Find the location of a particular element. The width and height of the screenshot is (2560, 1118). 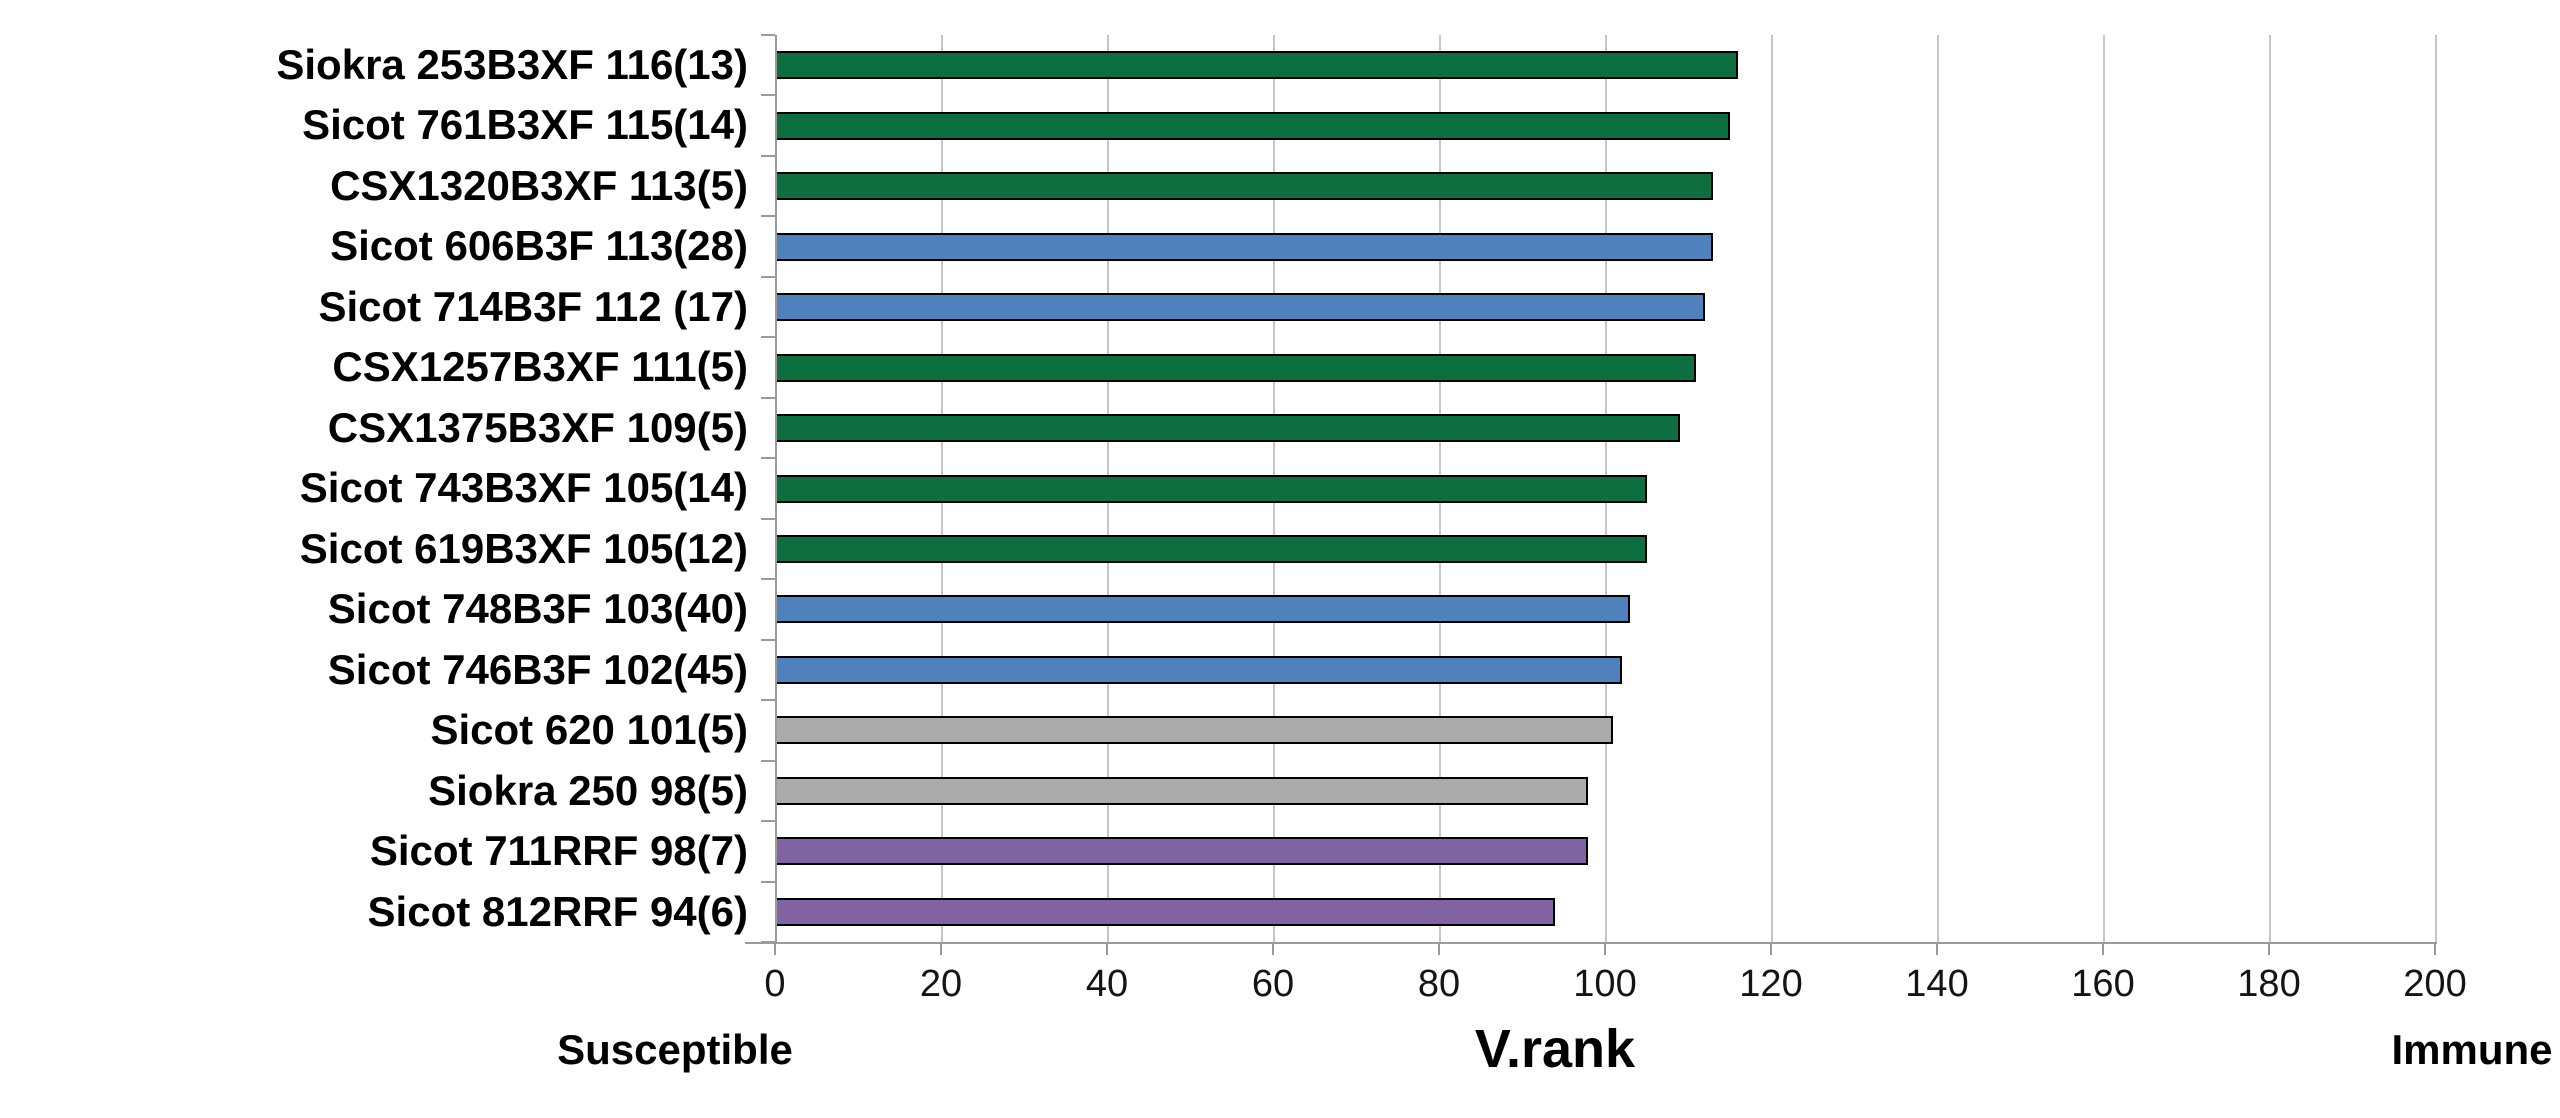

category-label: CSX1375B3XF 109(5) is located at coordinates (537, 427).